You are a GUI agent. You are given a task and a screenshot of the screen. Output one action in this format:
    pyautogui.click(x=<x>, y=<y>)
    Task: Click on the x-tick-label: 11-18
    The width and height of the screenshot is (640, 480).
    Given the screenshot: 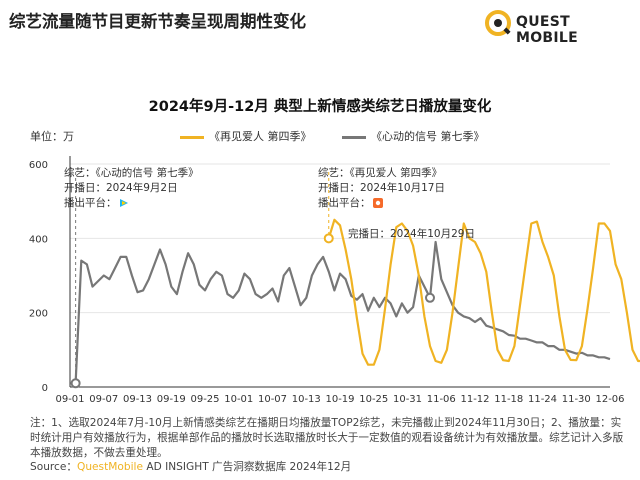 What is the action you would take?
    pyautogui.click(x=508, y=399)
    